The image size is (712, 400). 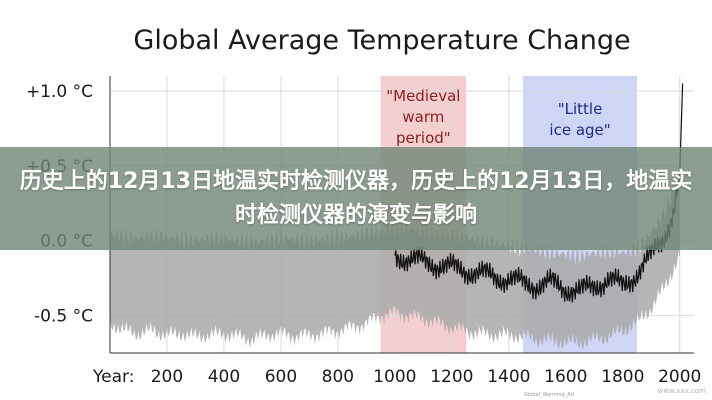 I want to click on period-label: period", so click(x=423, y=138).